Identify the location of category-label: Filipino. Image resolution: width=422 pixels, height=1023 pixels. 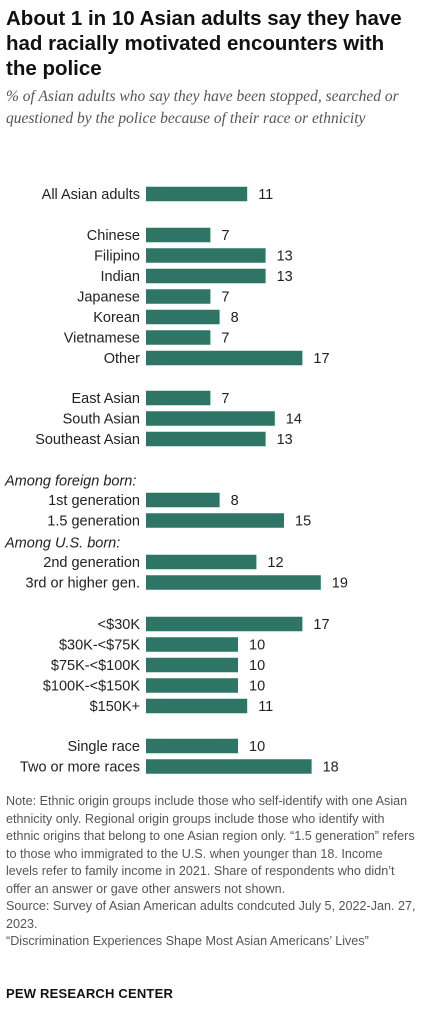
(117, 257).